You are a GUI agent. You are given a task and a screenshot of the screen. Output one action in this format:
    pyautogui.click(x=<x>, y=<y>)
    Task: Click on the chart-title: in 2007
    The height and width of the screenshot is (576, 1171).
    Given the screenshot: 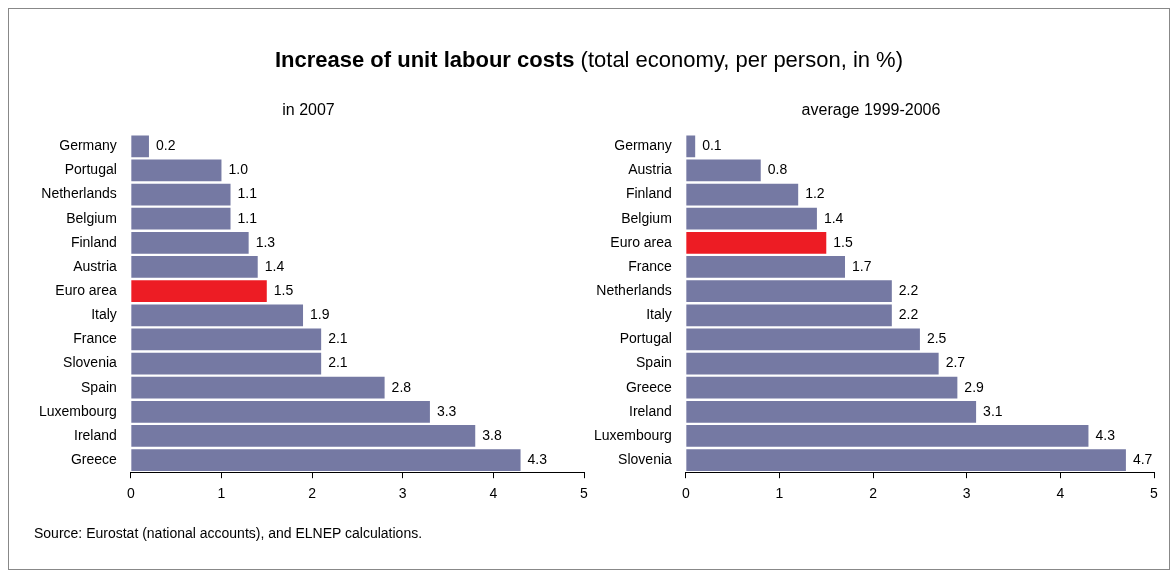 What is the action you would take?
    pyautogui.click(x=308, y=110)
    